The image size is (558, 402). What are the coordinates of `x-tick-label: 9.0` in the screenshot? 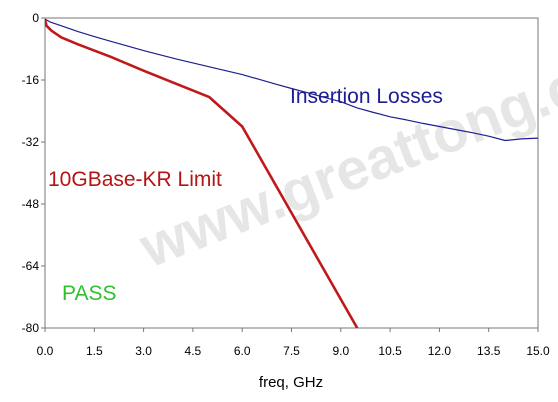 It's located at (340, 351).